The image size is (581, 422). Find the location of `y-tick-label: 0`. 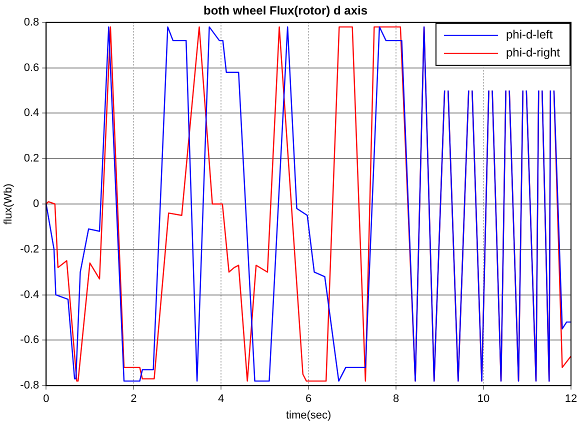

y-tick-label: 0 is located at coordinates (36, 204).